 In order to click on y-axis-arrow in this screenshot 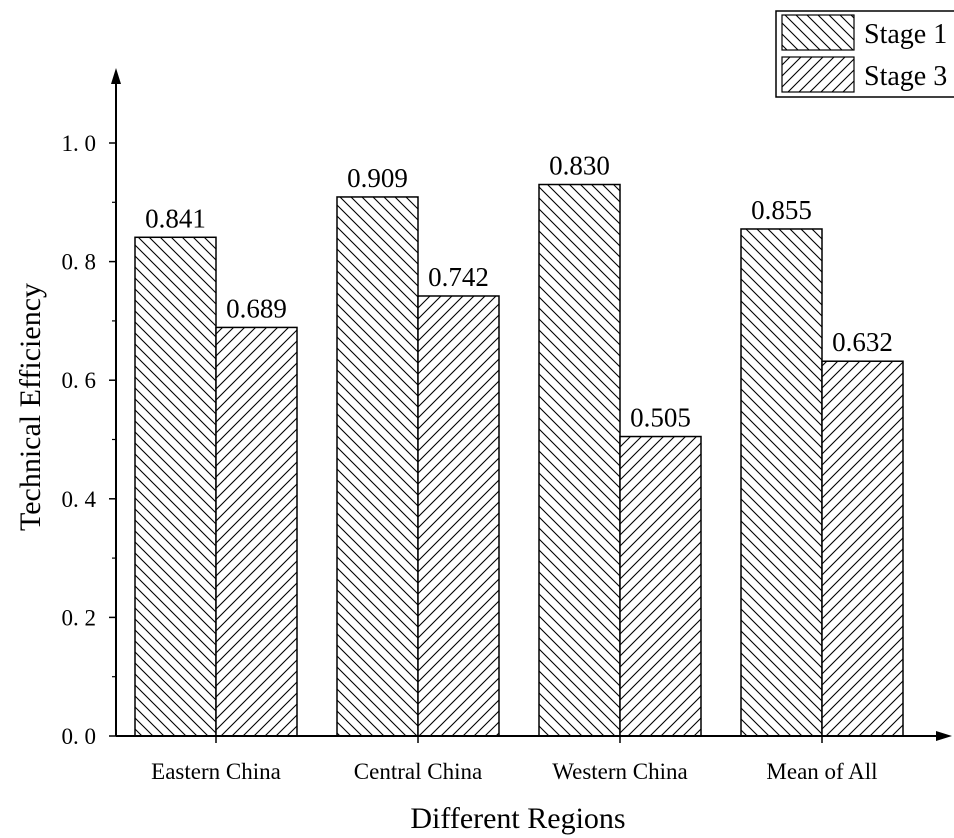, I will do `click(116, 76)`.